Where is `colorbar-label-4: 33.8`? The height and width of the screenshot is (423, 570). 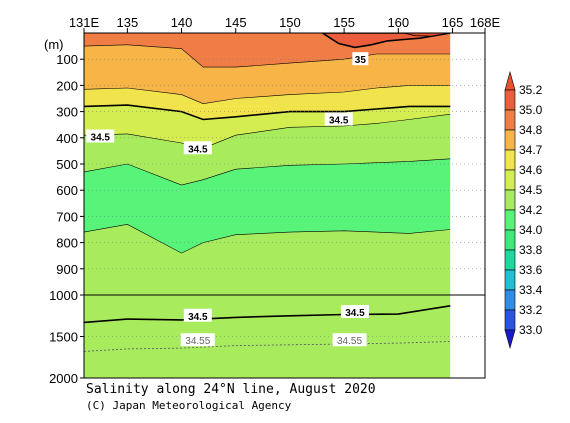
colorbar-label-4: 33.8 is located at coordinates (531, 250).